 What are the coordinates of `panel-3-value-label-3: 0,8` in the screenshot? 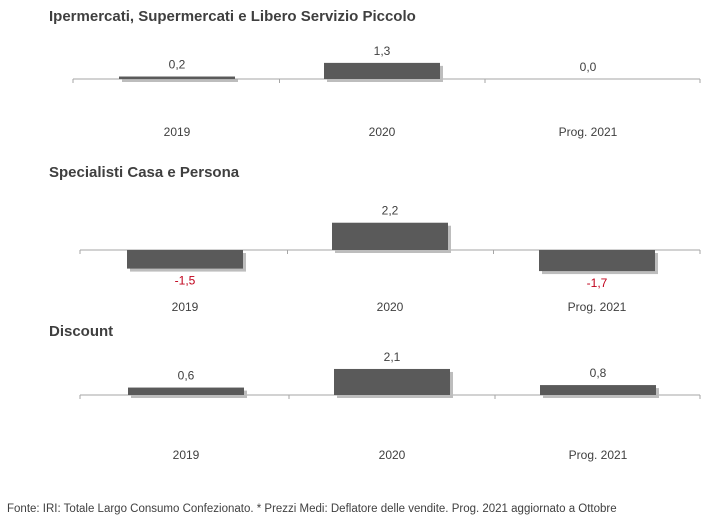 It's located at (598, 373).